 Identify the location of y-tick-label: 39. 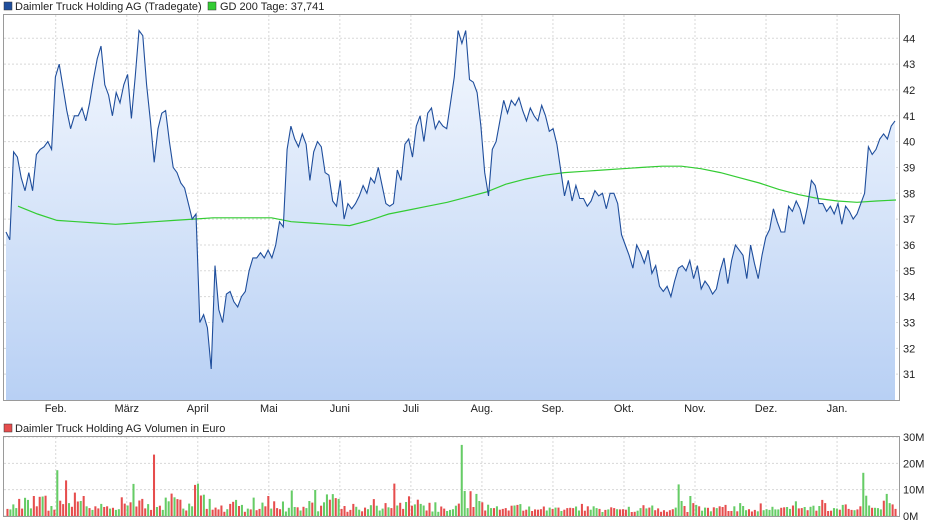
(909, 168).